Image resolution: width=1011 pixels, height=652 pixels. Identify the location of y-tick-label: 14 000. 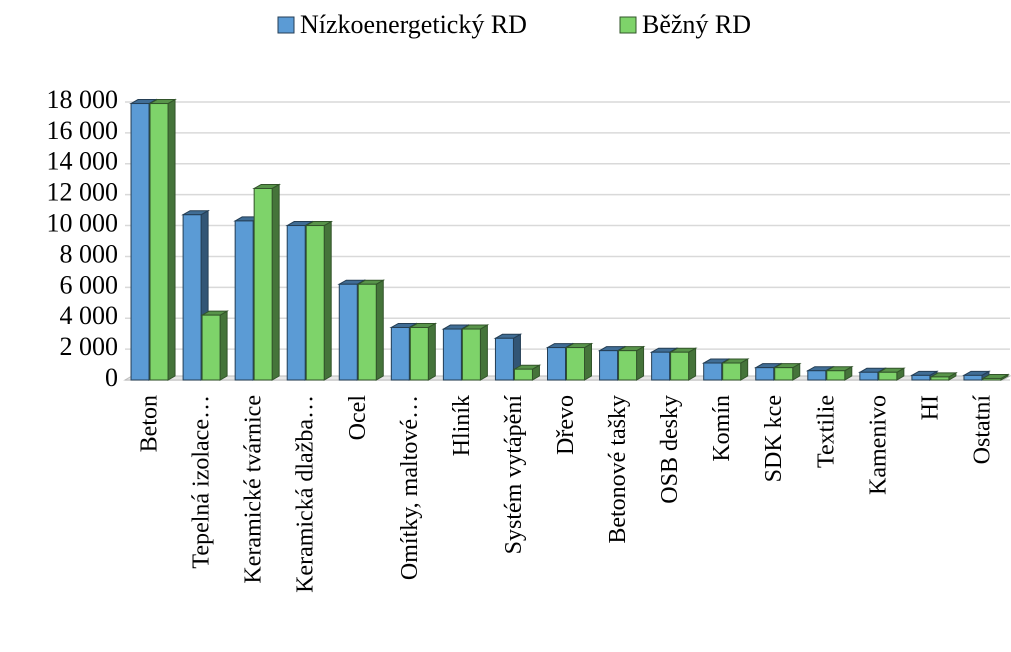
(83, 161).